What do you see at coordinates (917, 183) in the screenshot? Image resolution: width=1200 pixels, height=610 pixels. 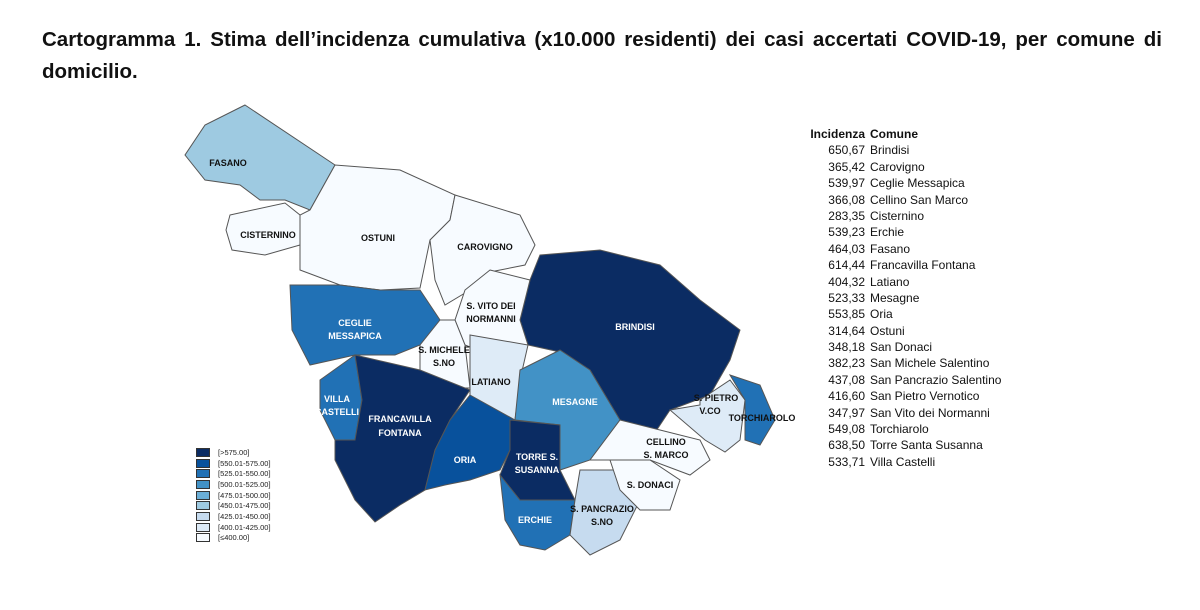 I see `comune-name: Ceglie Messapica` at bounding box center [917, 183].